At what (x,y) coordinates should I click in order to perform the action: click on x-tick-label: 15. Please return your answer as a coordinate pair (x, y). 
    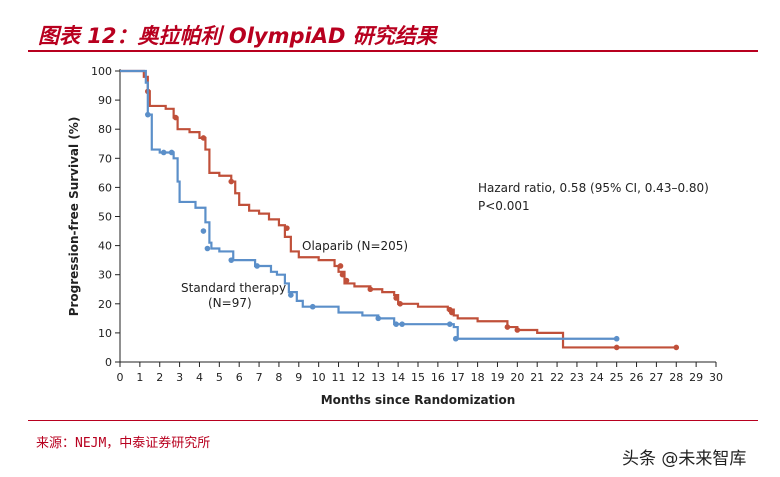
    Looking at the image, I should click on (418, 377).